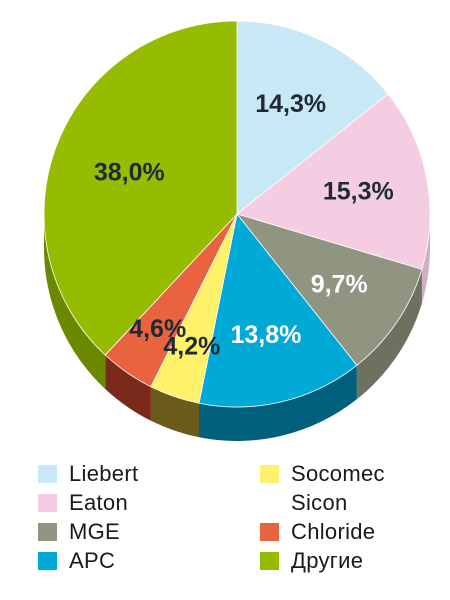 The image size is (450, 600). I want to click on legend-item-apc: APC, so click(77, 560).